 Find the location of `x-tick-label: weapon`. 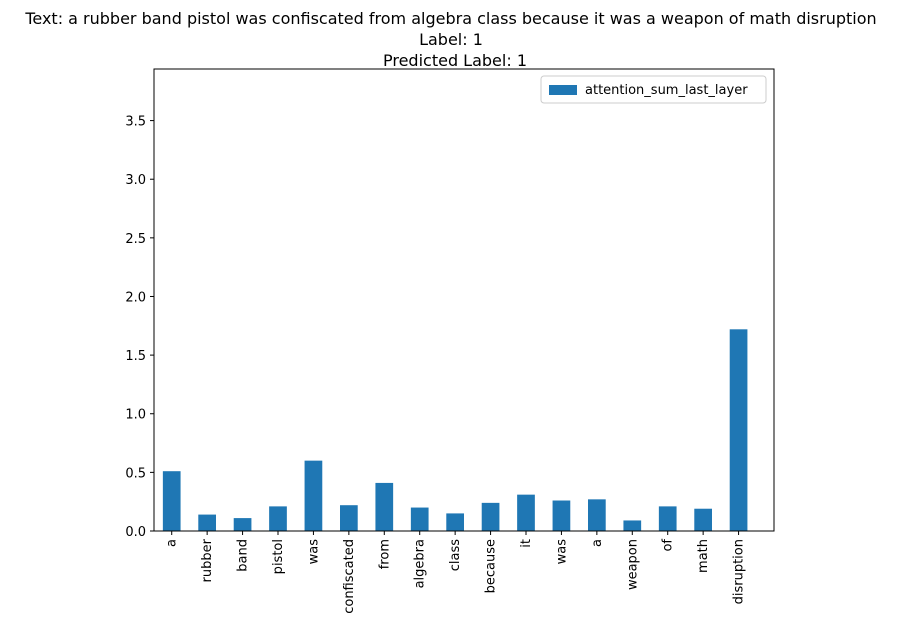

x-tick-label: weapon is located at coordinates (632, 564).